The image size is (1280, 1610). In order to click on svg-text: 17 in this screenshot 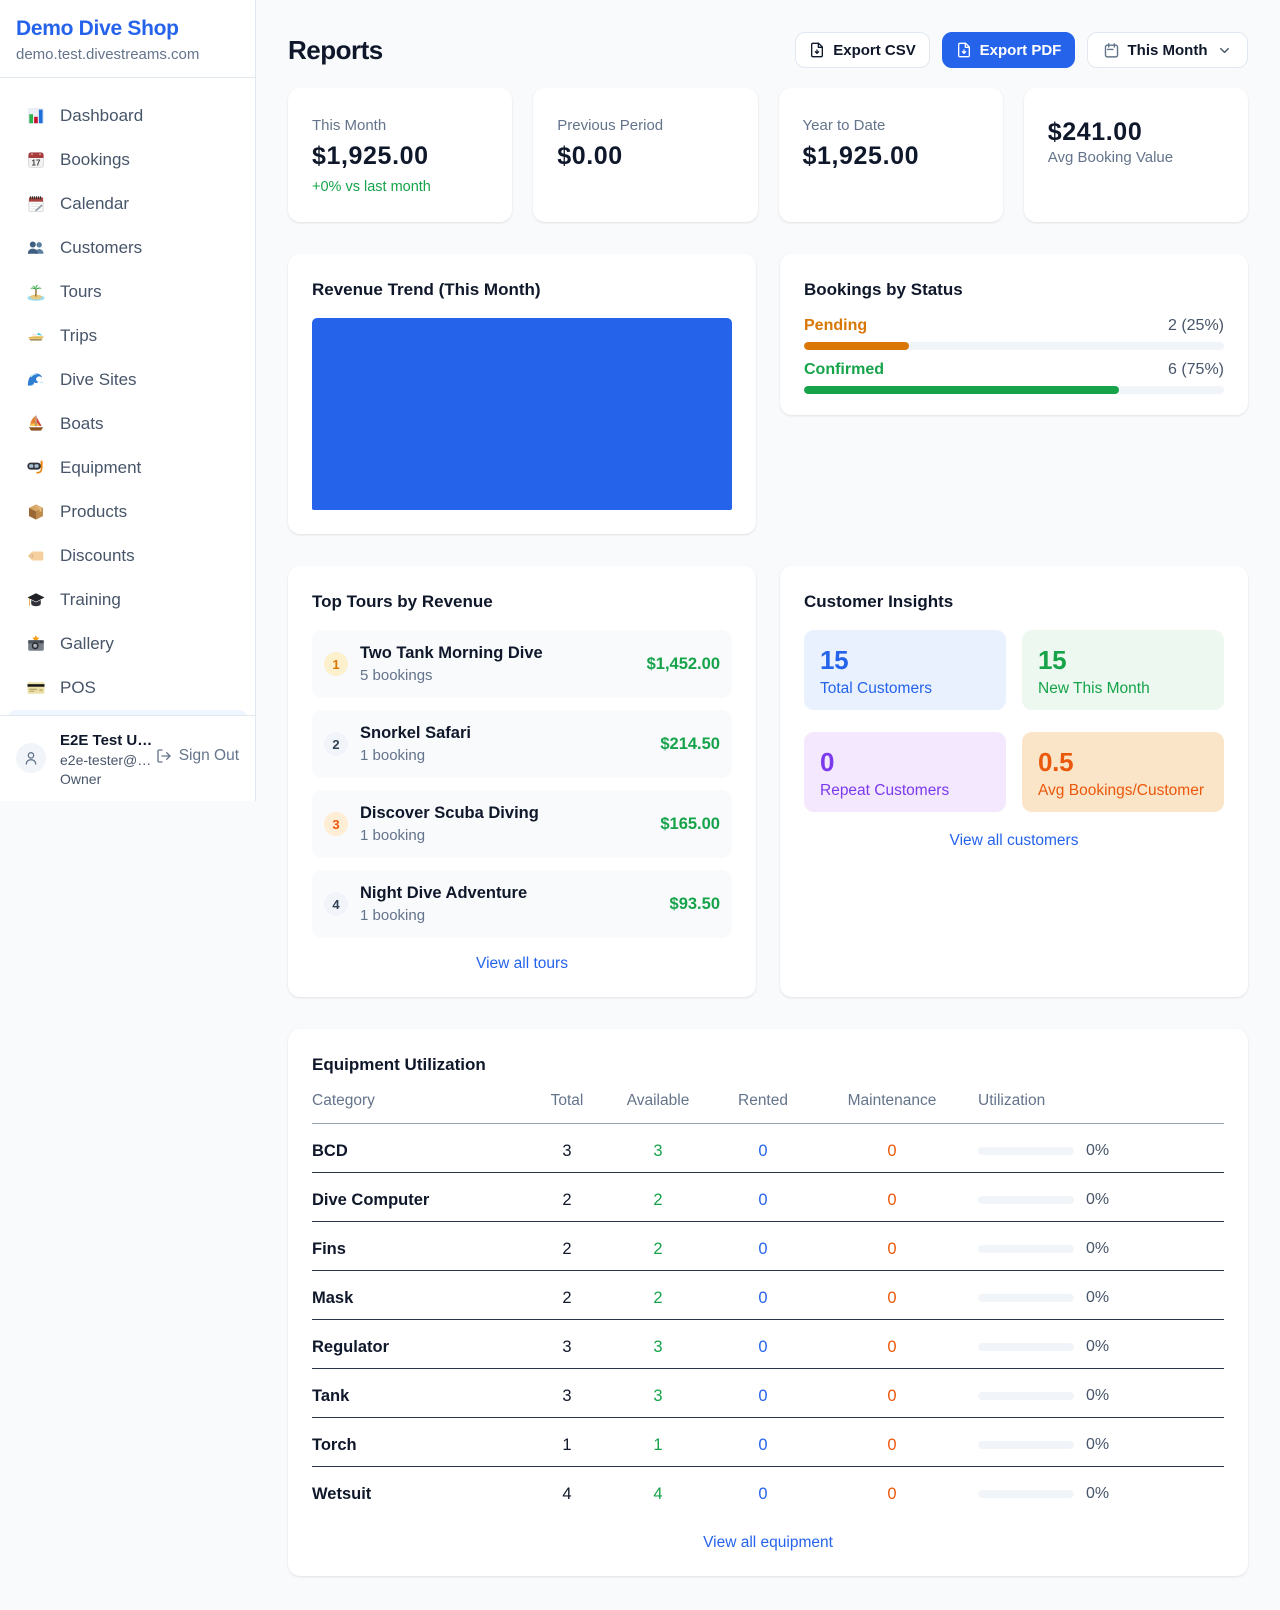, I will do `click(36, 163)`.